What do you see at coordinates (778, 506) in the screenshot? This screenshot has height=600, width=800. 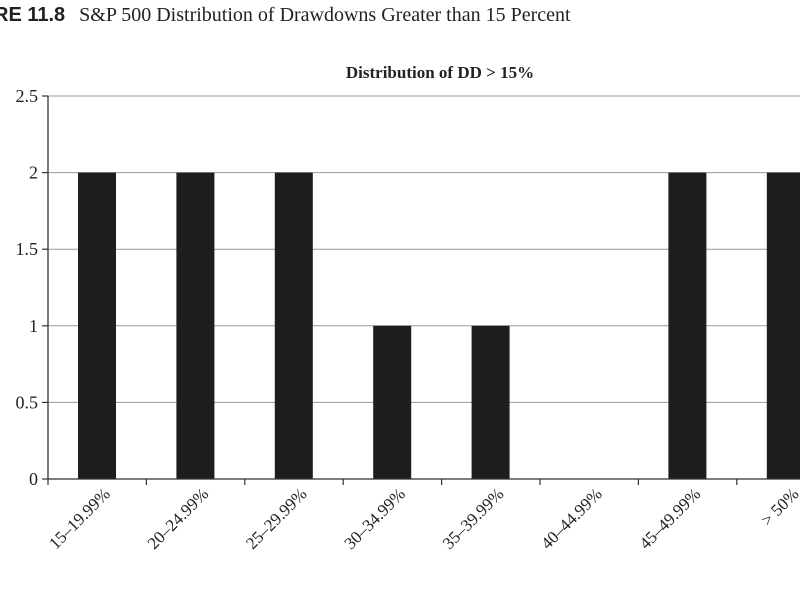 I see `x-tick-label: > 50%` at bounding box center [778, 506].